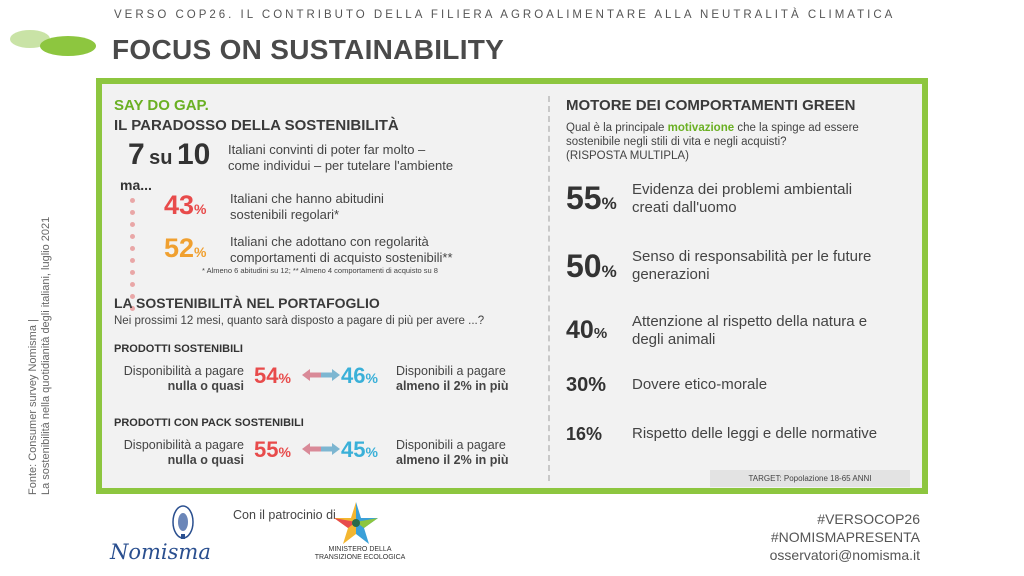 The image size is (1024, 576). What do you see at coordinates (285, 214) in the screenshot?
I see `habits-text-2: sostenibili regolari*` at bounding box center [285, 214].